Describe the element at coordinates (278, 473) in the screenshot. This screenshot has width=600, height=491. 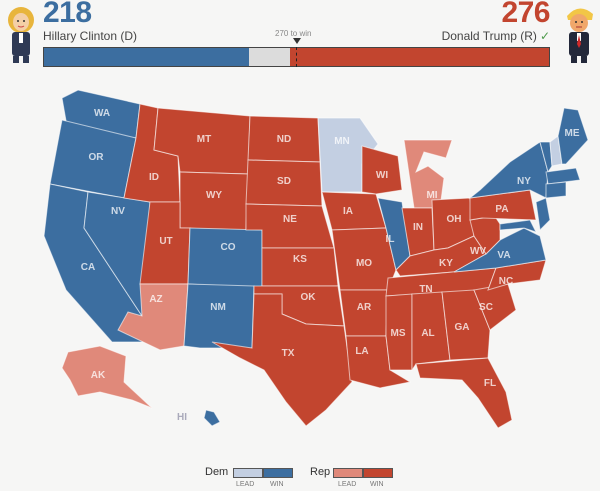
I see `legend-dem-win-swatch` at that location.